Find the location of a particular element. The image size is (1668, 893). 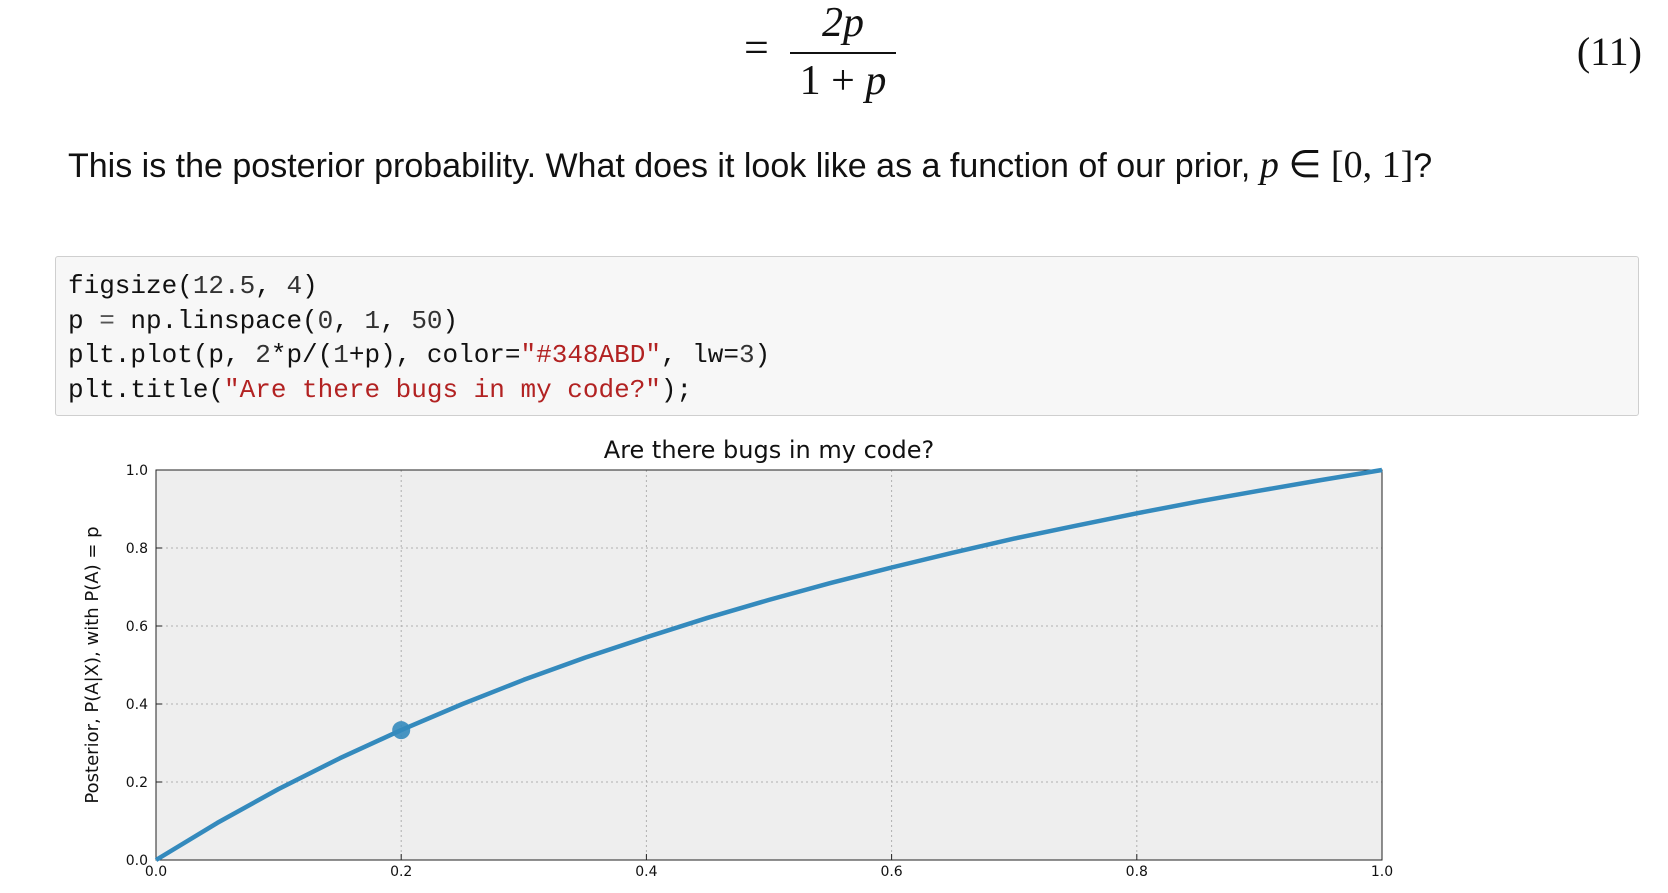

math-interval: ∈ [0, 1] is located at coordinates (1346, 165).